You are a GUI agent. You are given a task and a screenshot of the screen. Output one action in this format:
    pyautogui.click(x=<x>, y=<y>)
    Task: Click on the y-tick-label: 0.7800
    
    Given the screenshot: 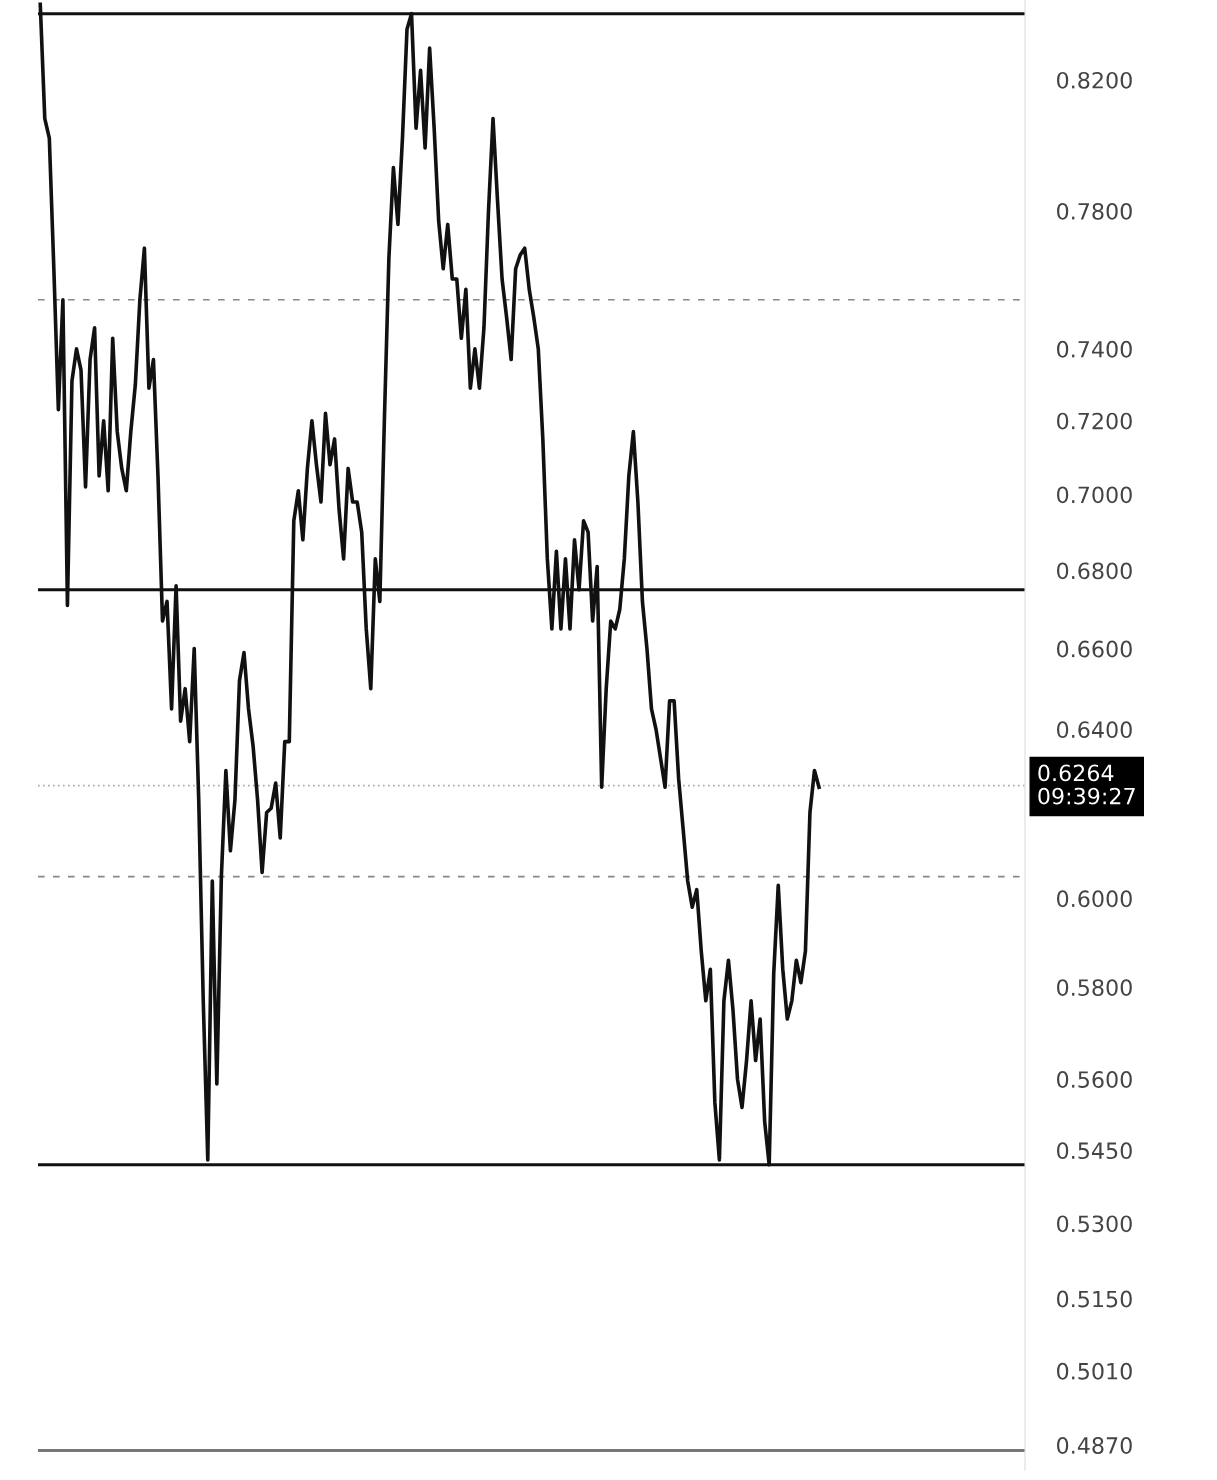 What is the action you would take?
    pyautogui.click(x=1094, y=211)
    